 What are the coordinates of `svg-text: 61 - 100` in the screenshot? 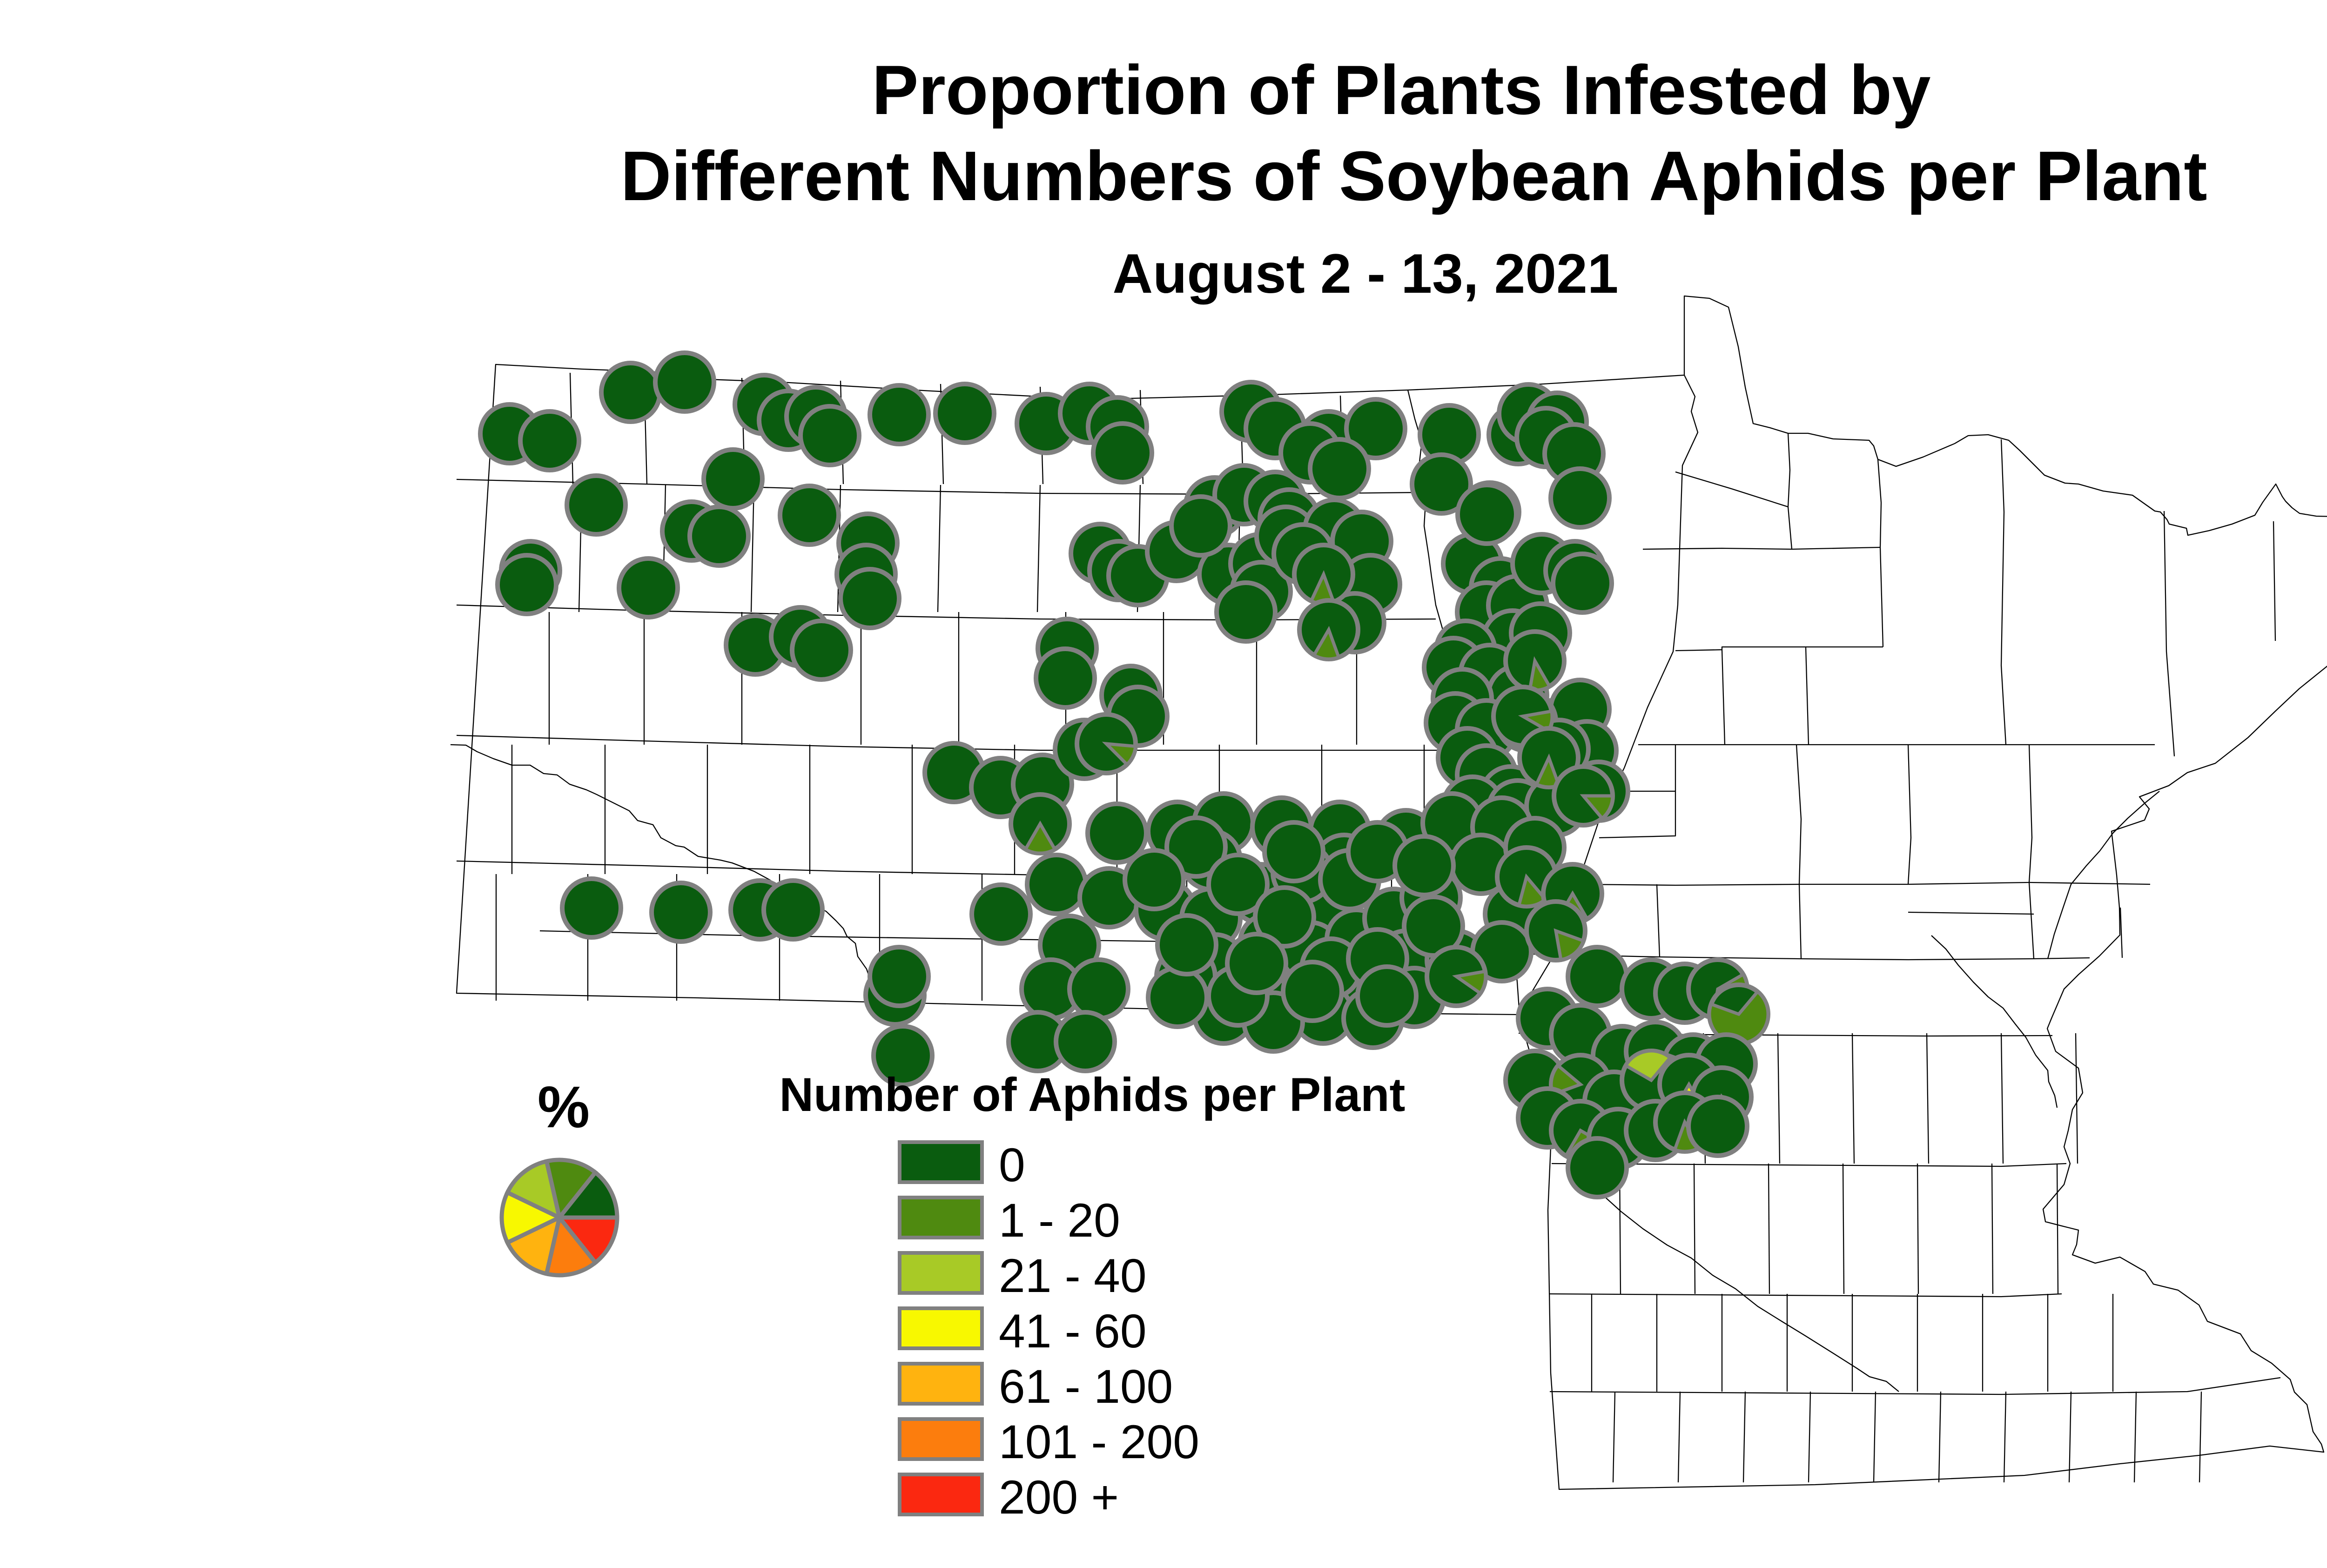 It's located at (1086, 1386).